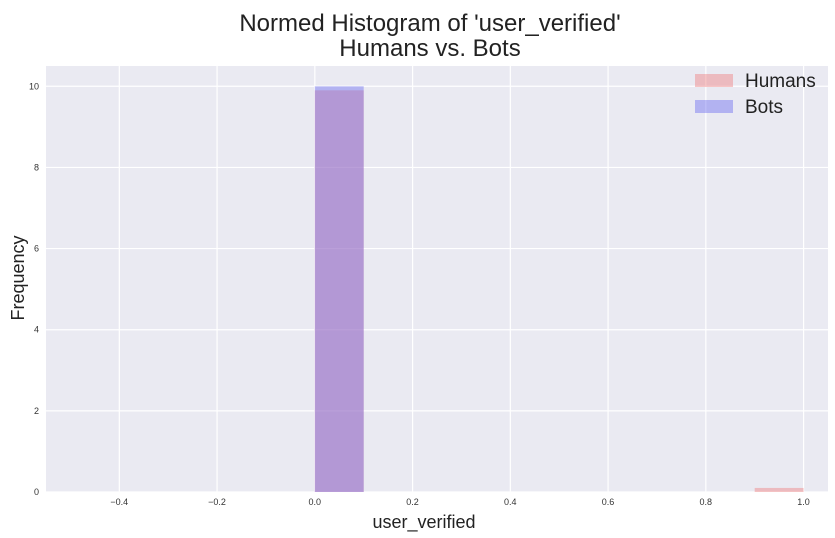  What do you see at coordinates (510, 502) in the screenshot?
I see `x-tick-label: 0.4` at bounding box center [510, 502].